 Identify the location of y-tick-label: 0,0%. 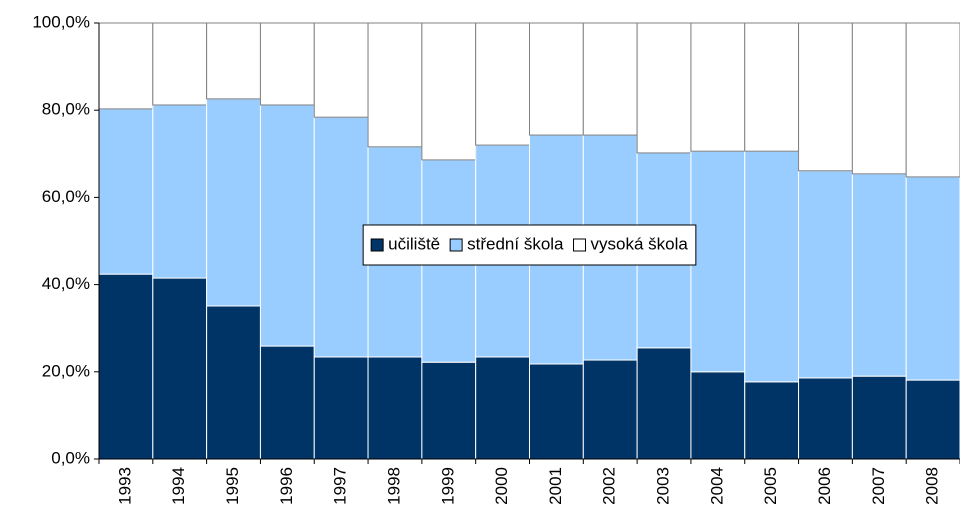
(70, 457).